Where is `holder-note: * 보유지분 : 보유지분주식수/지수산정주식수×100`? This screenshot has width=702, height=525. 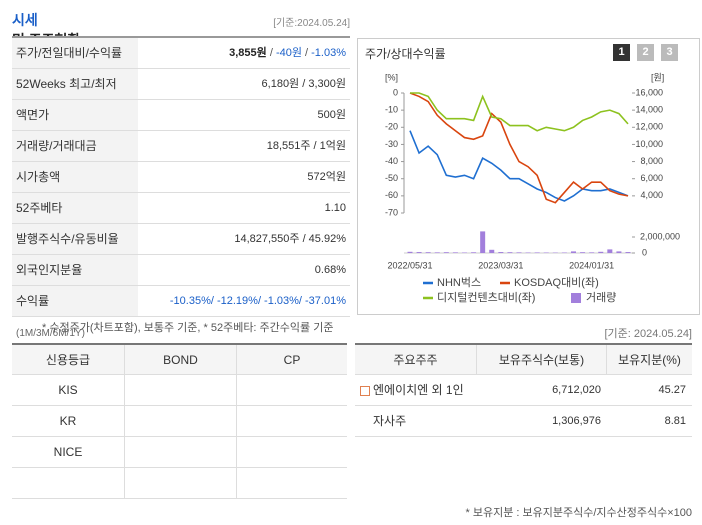 holder-note: * 보유지분 : 보유지분주식수/지수산정주식수×100 is located at coordinates (579, 513).